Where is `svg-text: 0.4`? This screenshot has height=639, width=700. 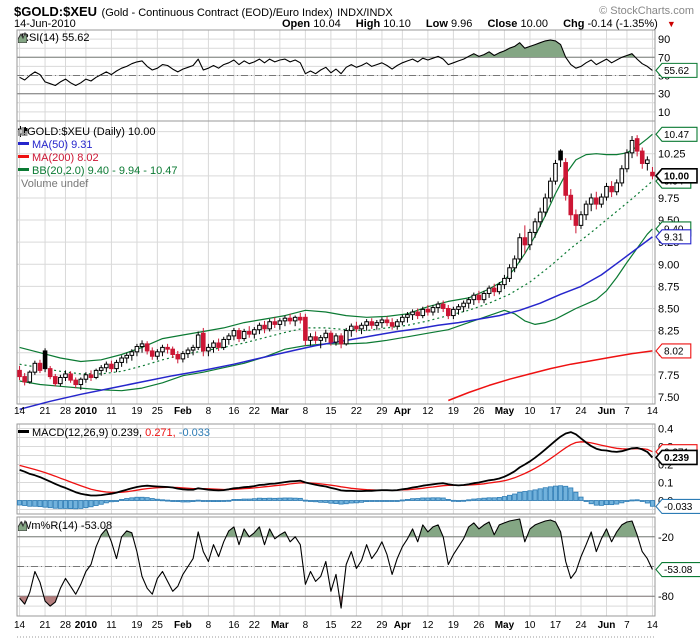 svg-text: 0.4 is located at coordinates (665, 430).